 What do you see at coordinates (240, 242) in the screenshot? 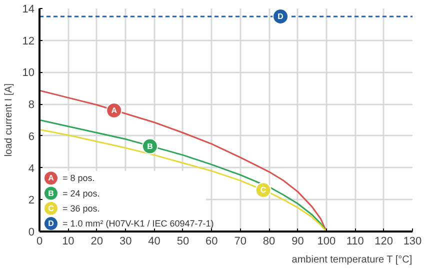
I see `x-tick-label: 70` at bounding box center [240, 242].